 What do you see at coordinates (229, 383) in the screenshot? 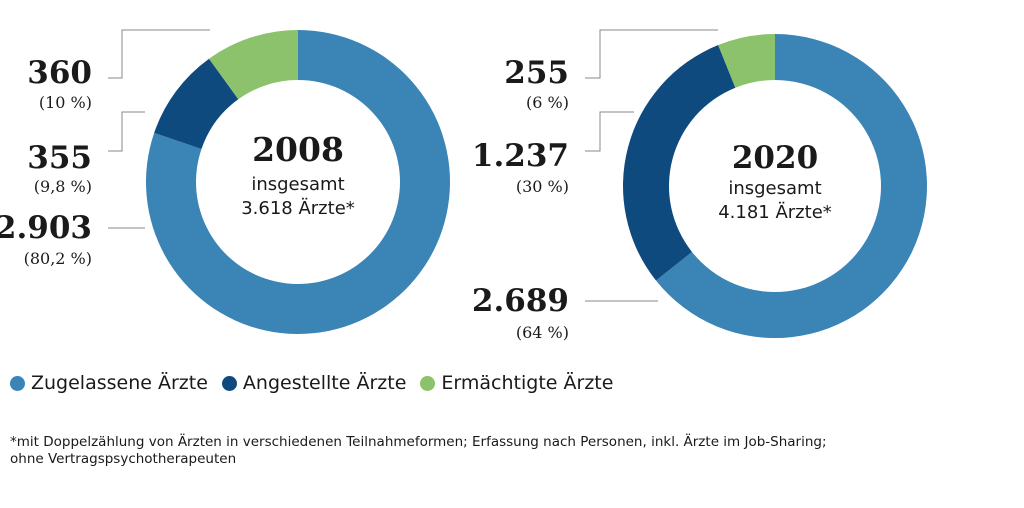
I see `legend-dot-angestellte` at bounding box center [229, 383].